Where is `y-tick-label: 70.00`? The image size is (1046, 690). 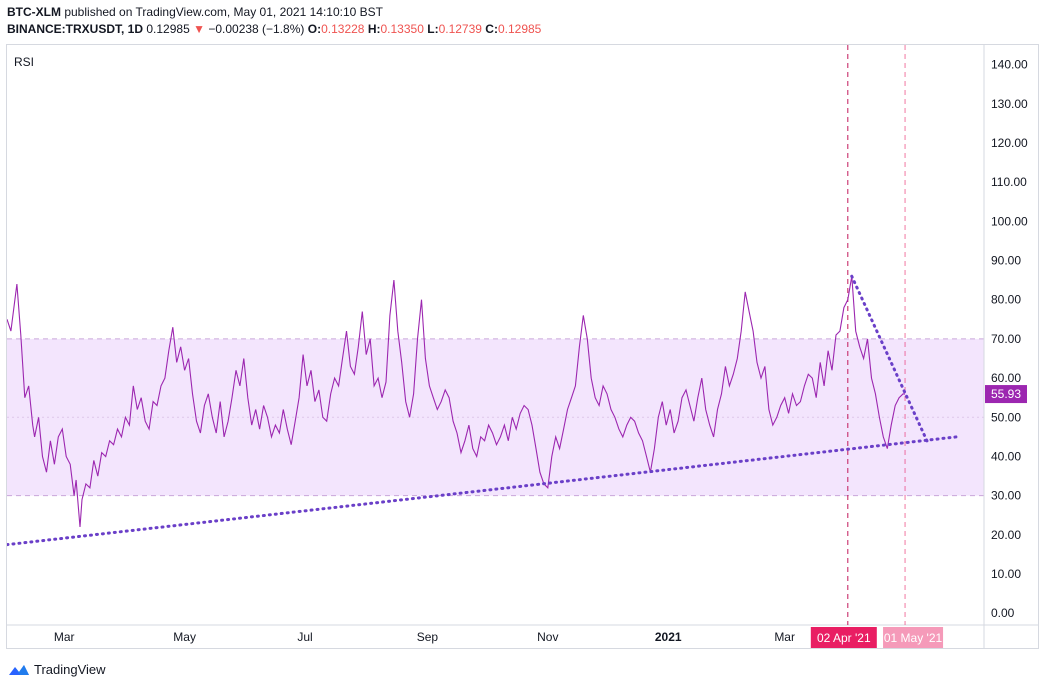 y-tick-label: 70.00 is located at coordinates (1006, 339).